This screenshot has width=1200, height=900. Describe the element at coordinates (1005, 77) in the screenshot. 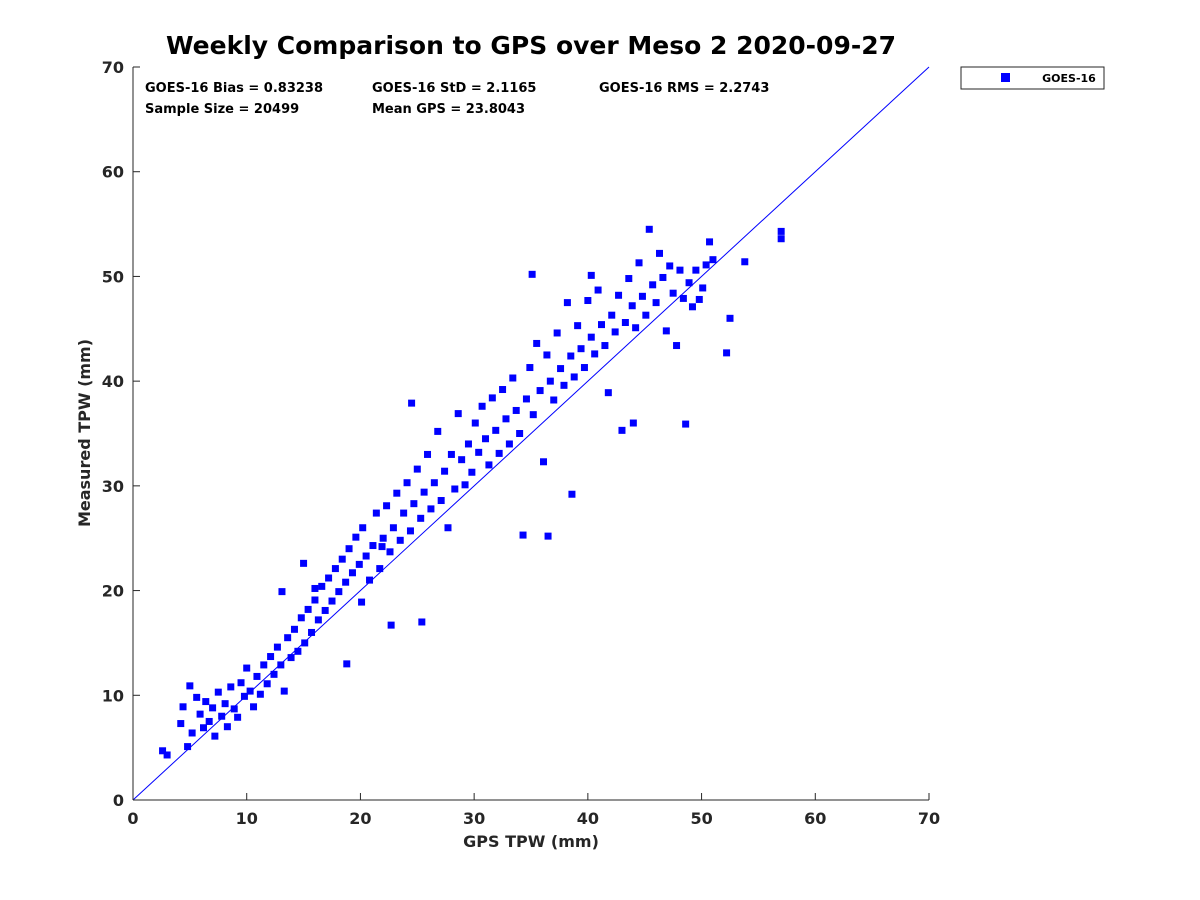

I see `legend-marker` at that location.